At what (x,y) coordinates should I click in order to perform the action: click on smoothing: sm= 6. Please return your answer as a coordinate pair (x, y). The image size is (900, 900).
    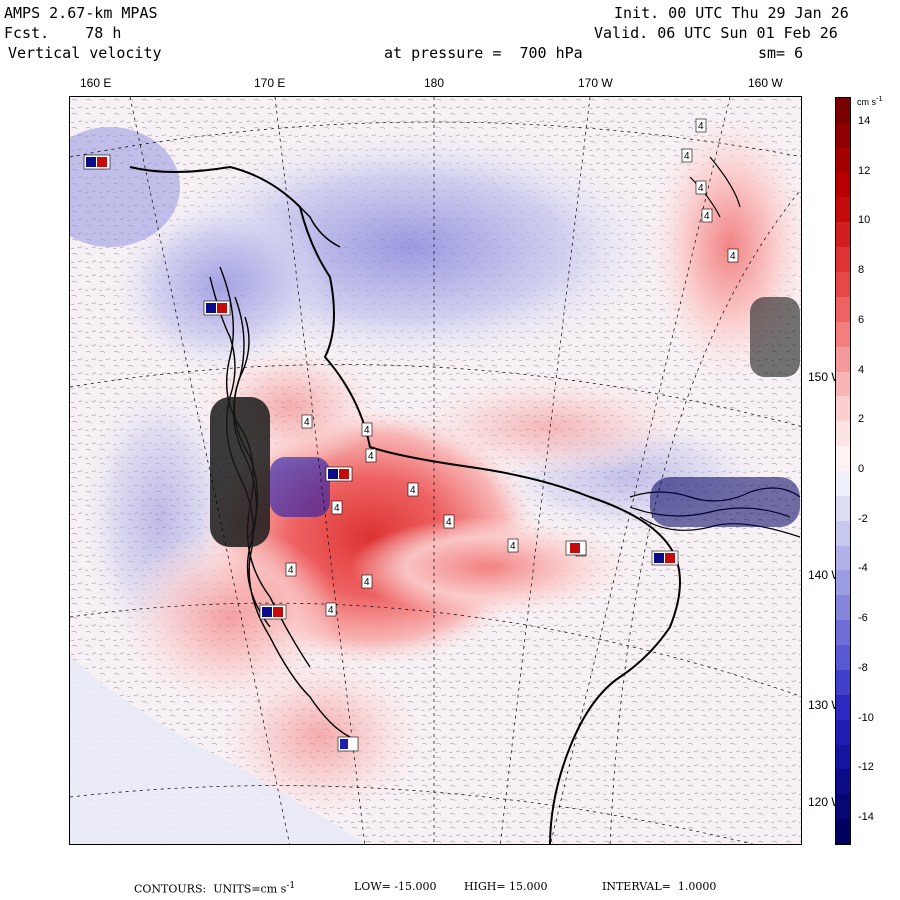
    Looking at the image, I should click on (781, 53).